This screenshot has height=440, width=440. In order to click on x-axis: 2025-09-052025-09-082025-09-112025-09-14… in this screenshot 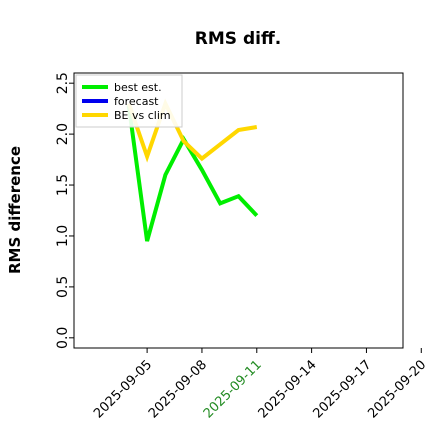, I will do `click(260, 384)`.